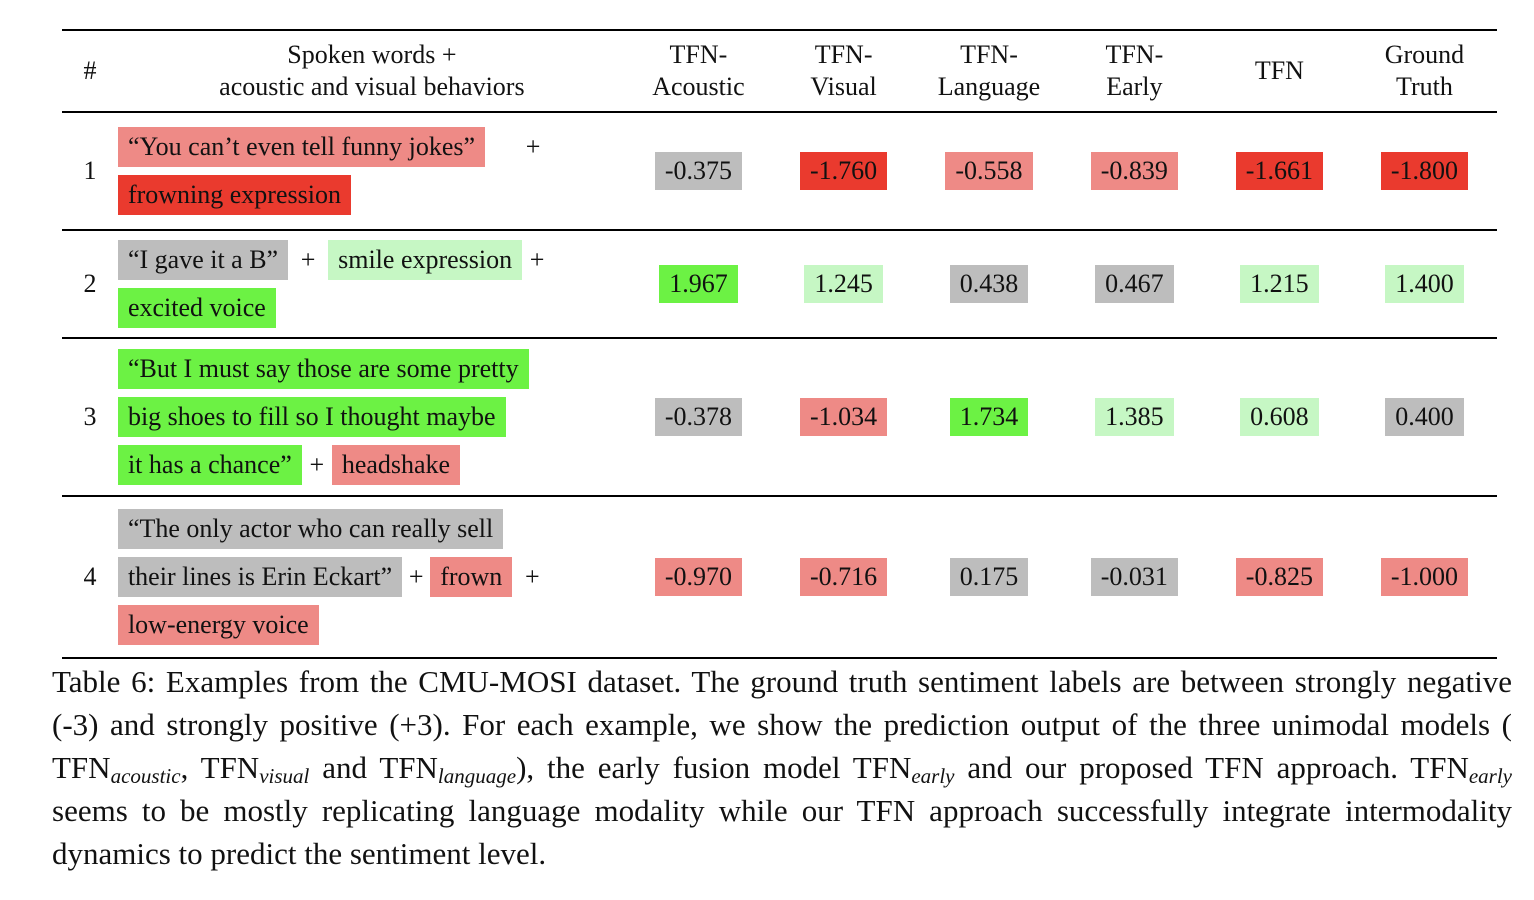  Describe the element at coordinates (301, 147) in the screenshot. I see `behavior-segment: “You can’t even tell funny jokes”` at that location.